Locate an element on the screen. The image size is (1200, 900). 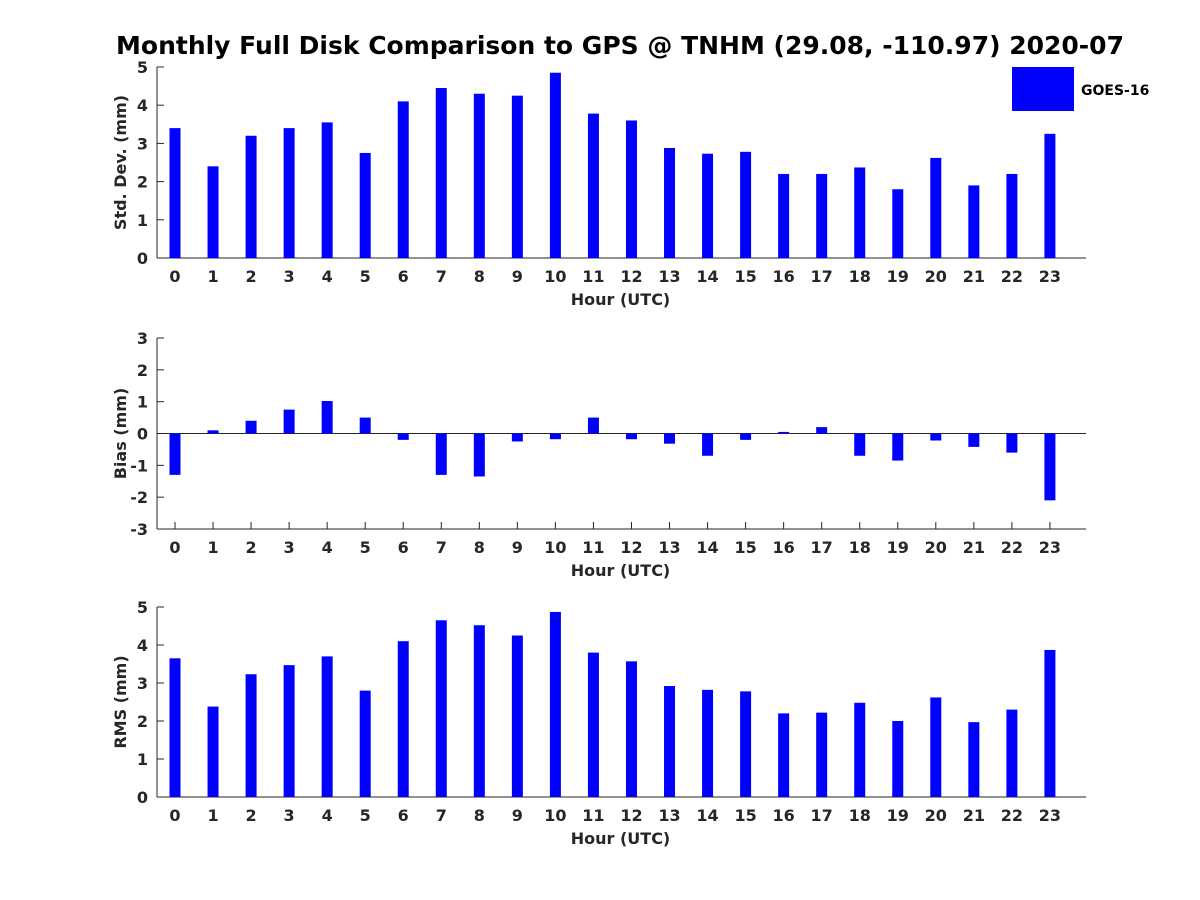
std-dev-x-tick-label: 14 is located at coordinates (707, 276).